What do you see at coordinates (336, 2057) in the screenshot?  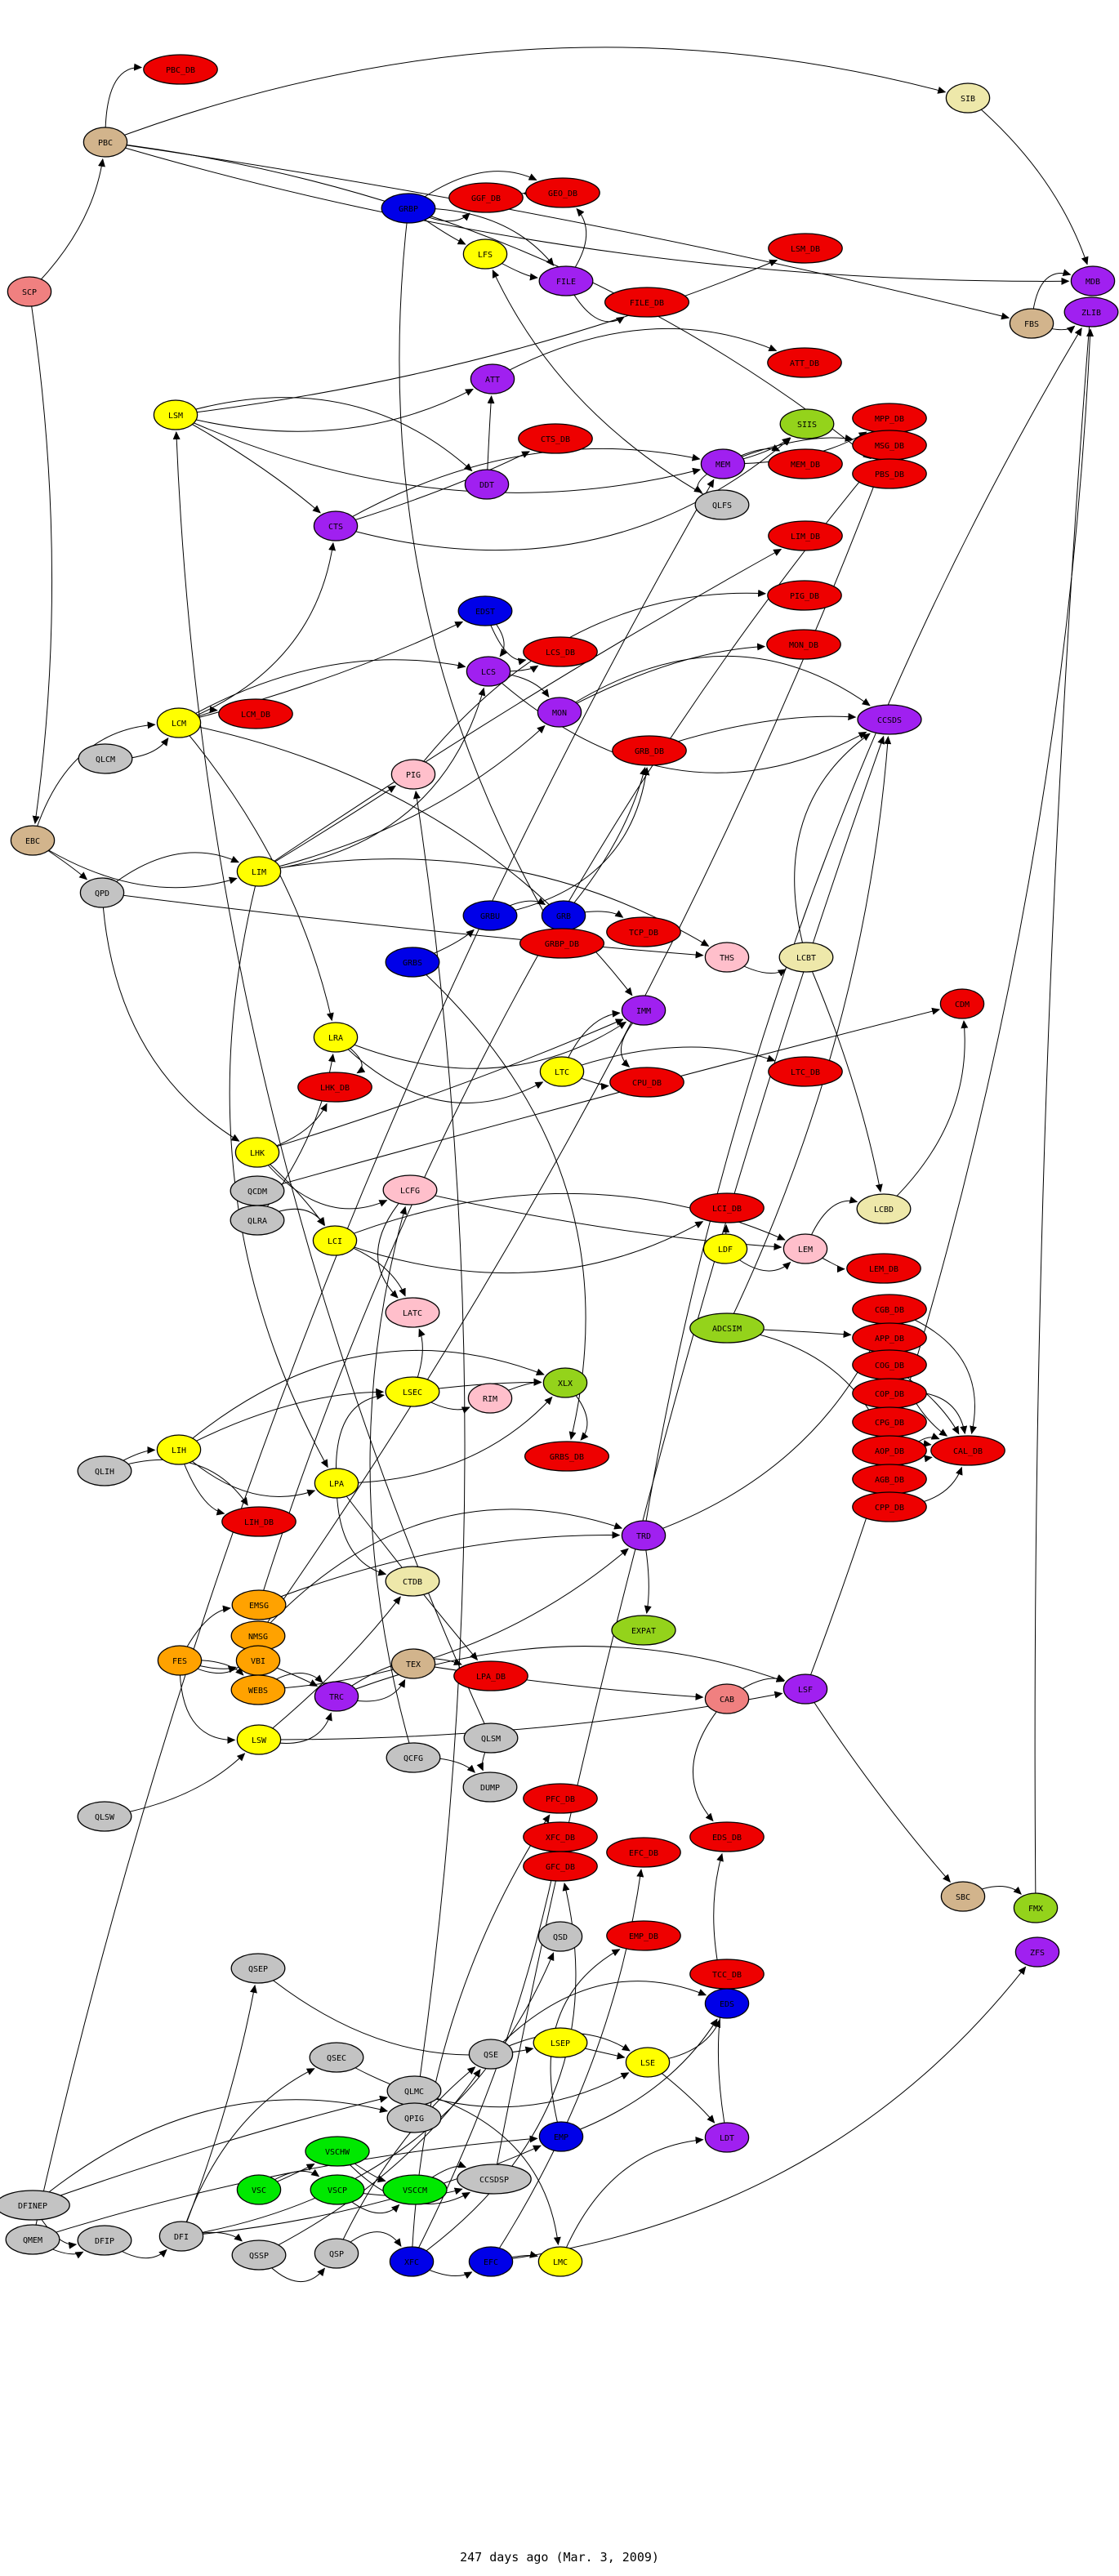 I see `node-QSEC` at bounding box center [336, 2057].